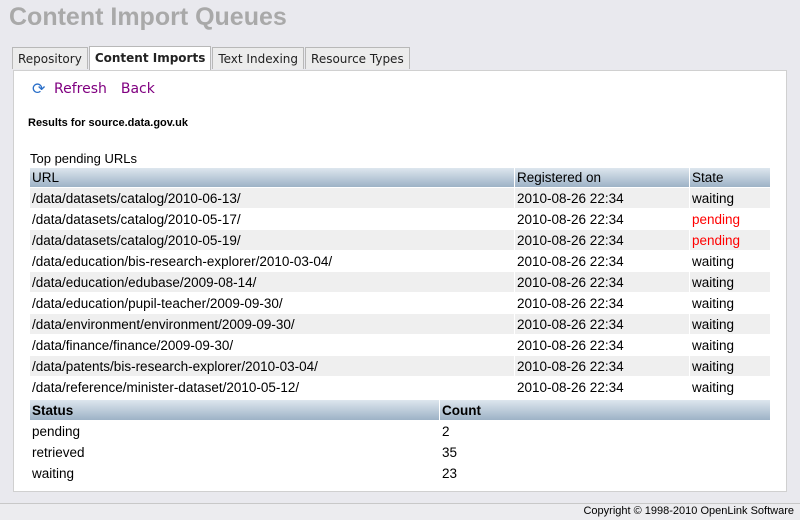  I want to click on cell-count: 35, so click(450, 452).